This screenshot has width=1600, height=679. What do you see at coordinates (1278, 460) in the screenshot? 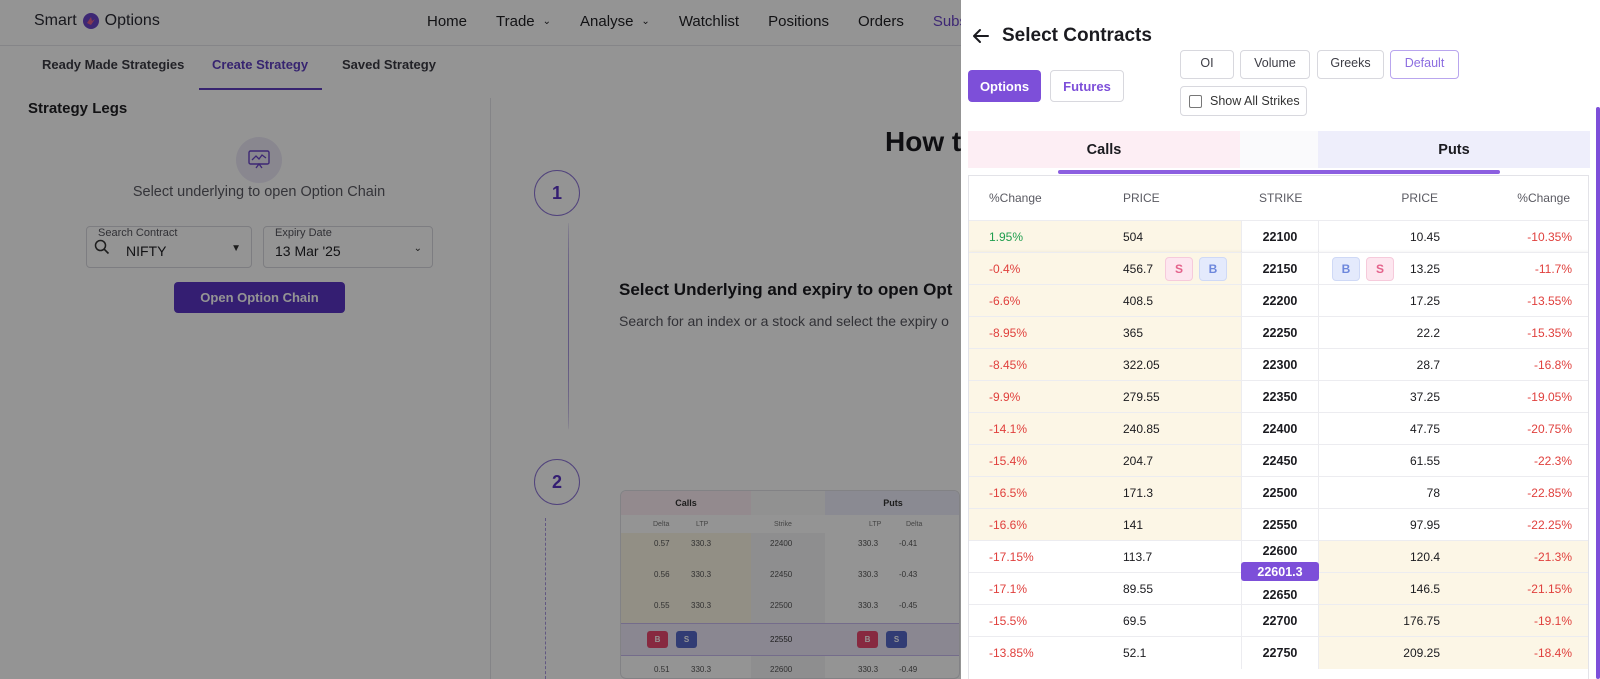
I see `chain-row: -15.4% 204.7 61.55 -22.3% 22450` at bounding box center [1278, 460].